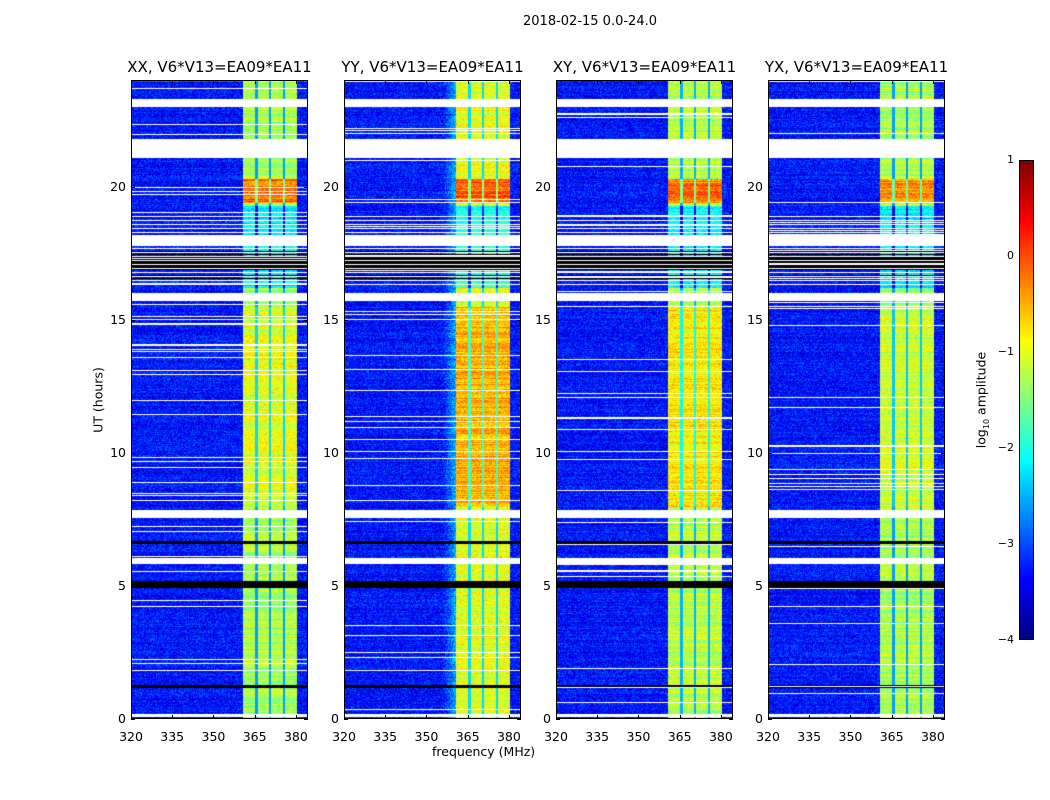 The width and height of the screenshot is (1050, 800). I want to click on colorbar-label-sub: 10, so click(986, 424).